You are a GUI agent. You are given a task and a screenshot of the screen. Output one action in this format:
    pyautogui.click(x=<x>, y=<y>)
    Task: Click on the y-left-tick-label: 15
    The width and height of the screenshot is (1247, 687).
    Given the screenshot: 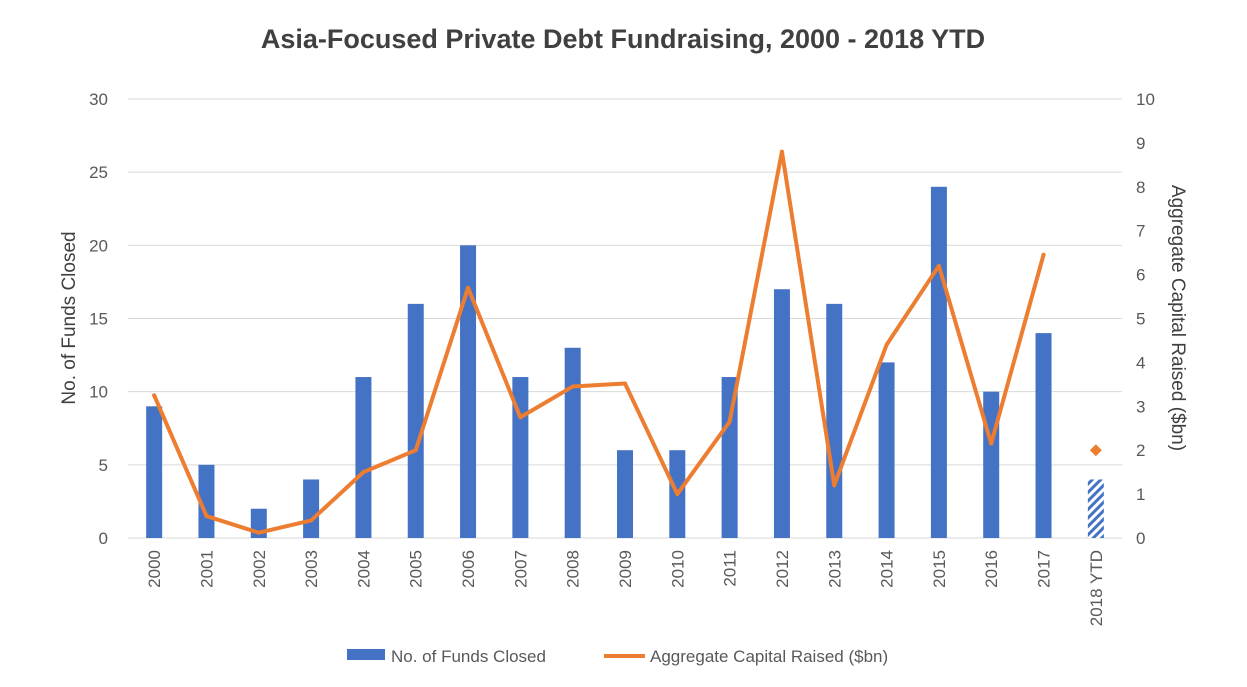 What is the action you would take?
    pyautogui.click(x=98, y=319)
    